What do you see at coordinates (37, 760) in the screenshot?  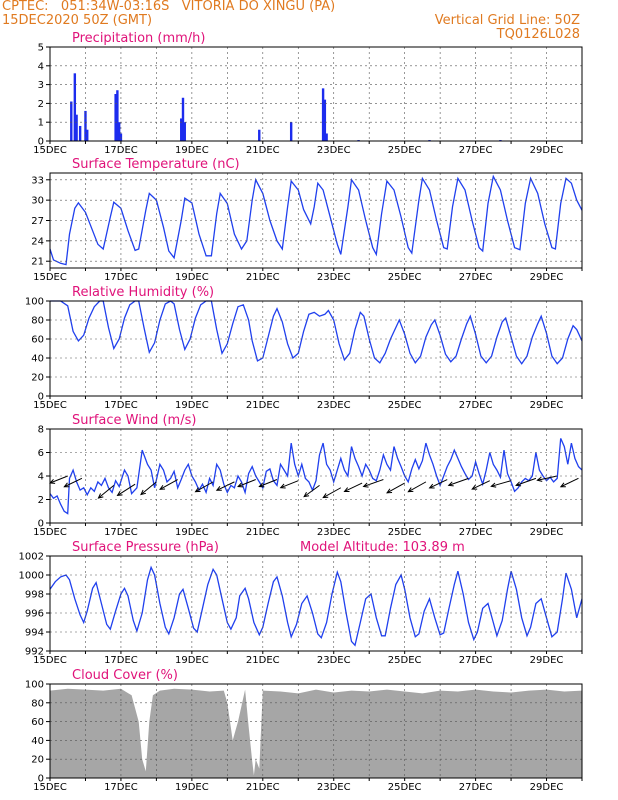 I see `y-tick-label: 20` at bounding box center [37, 760].